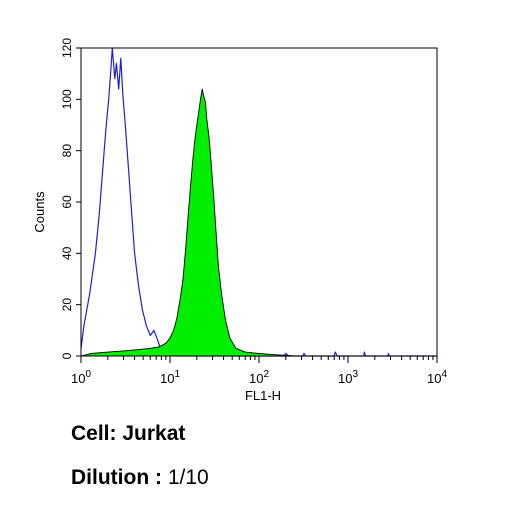 This screenshot has width=510, height=510. I want to click on y-tick-label: 80, so click(67, 151).